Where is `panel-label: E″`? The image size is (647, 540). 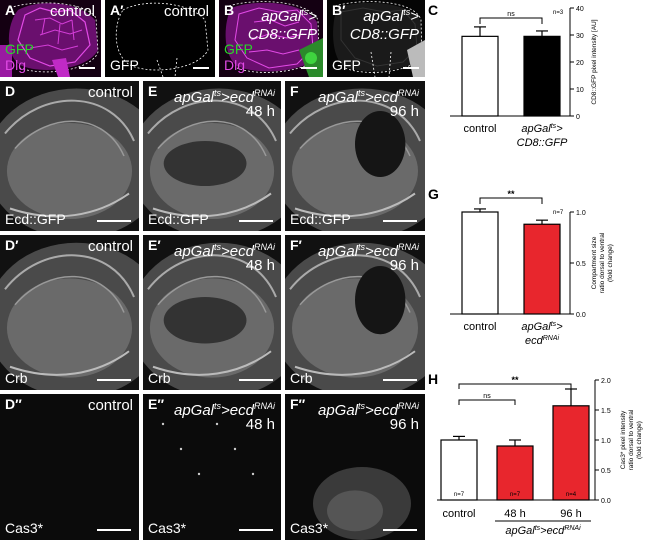 panel-label: E″ is located at coordinates (156, 404).